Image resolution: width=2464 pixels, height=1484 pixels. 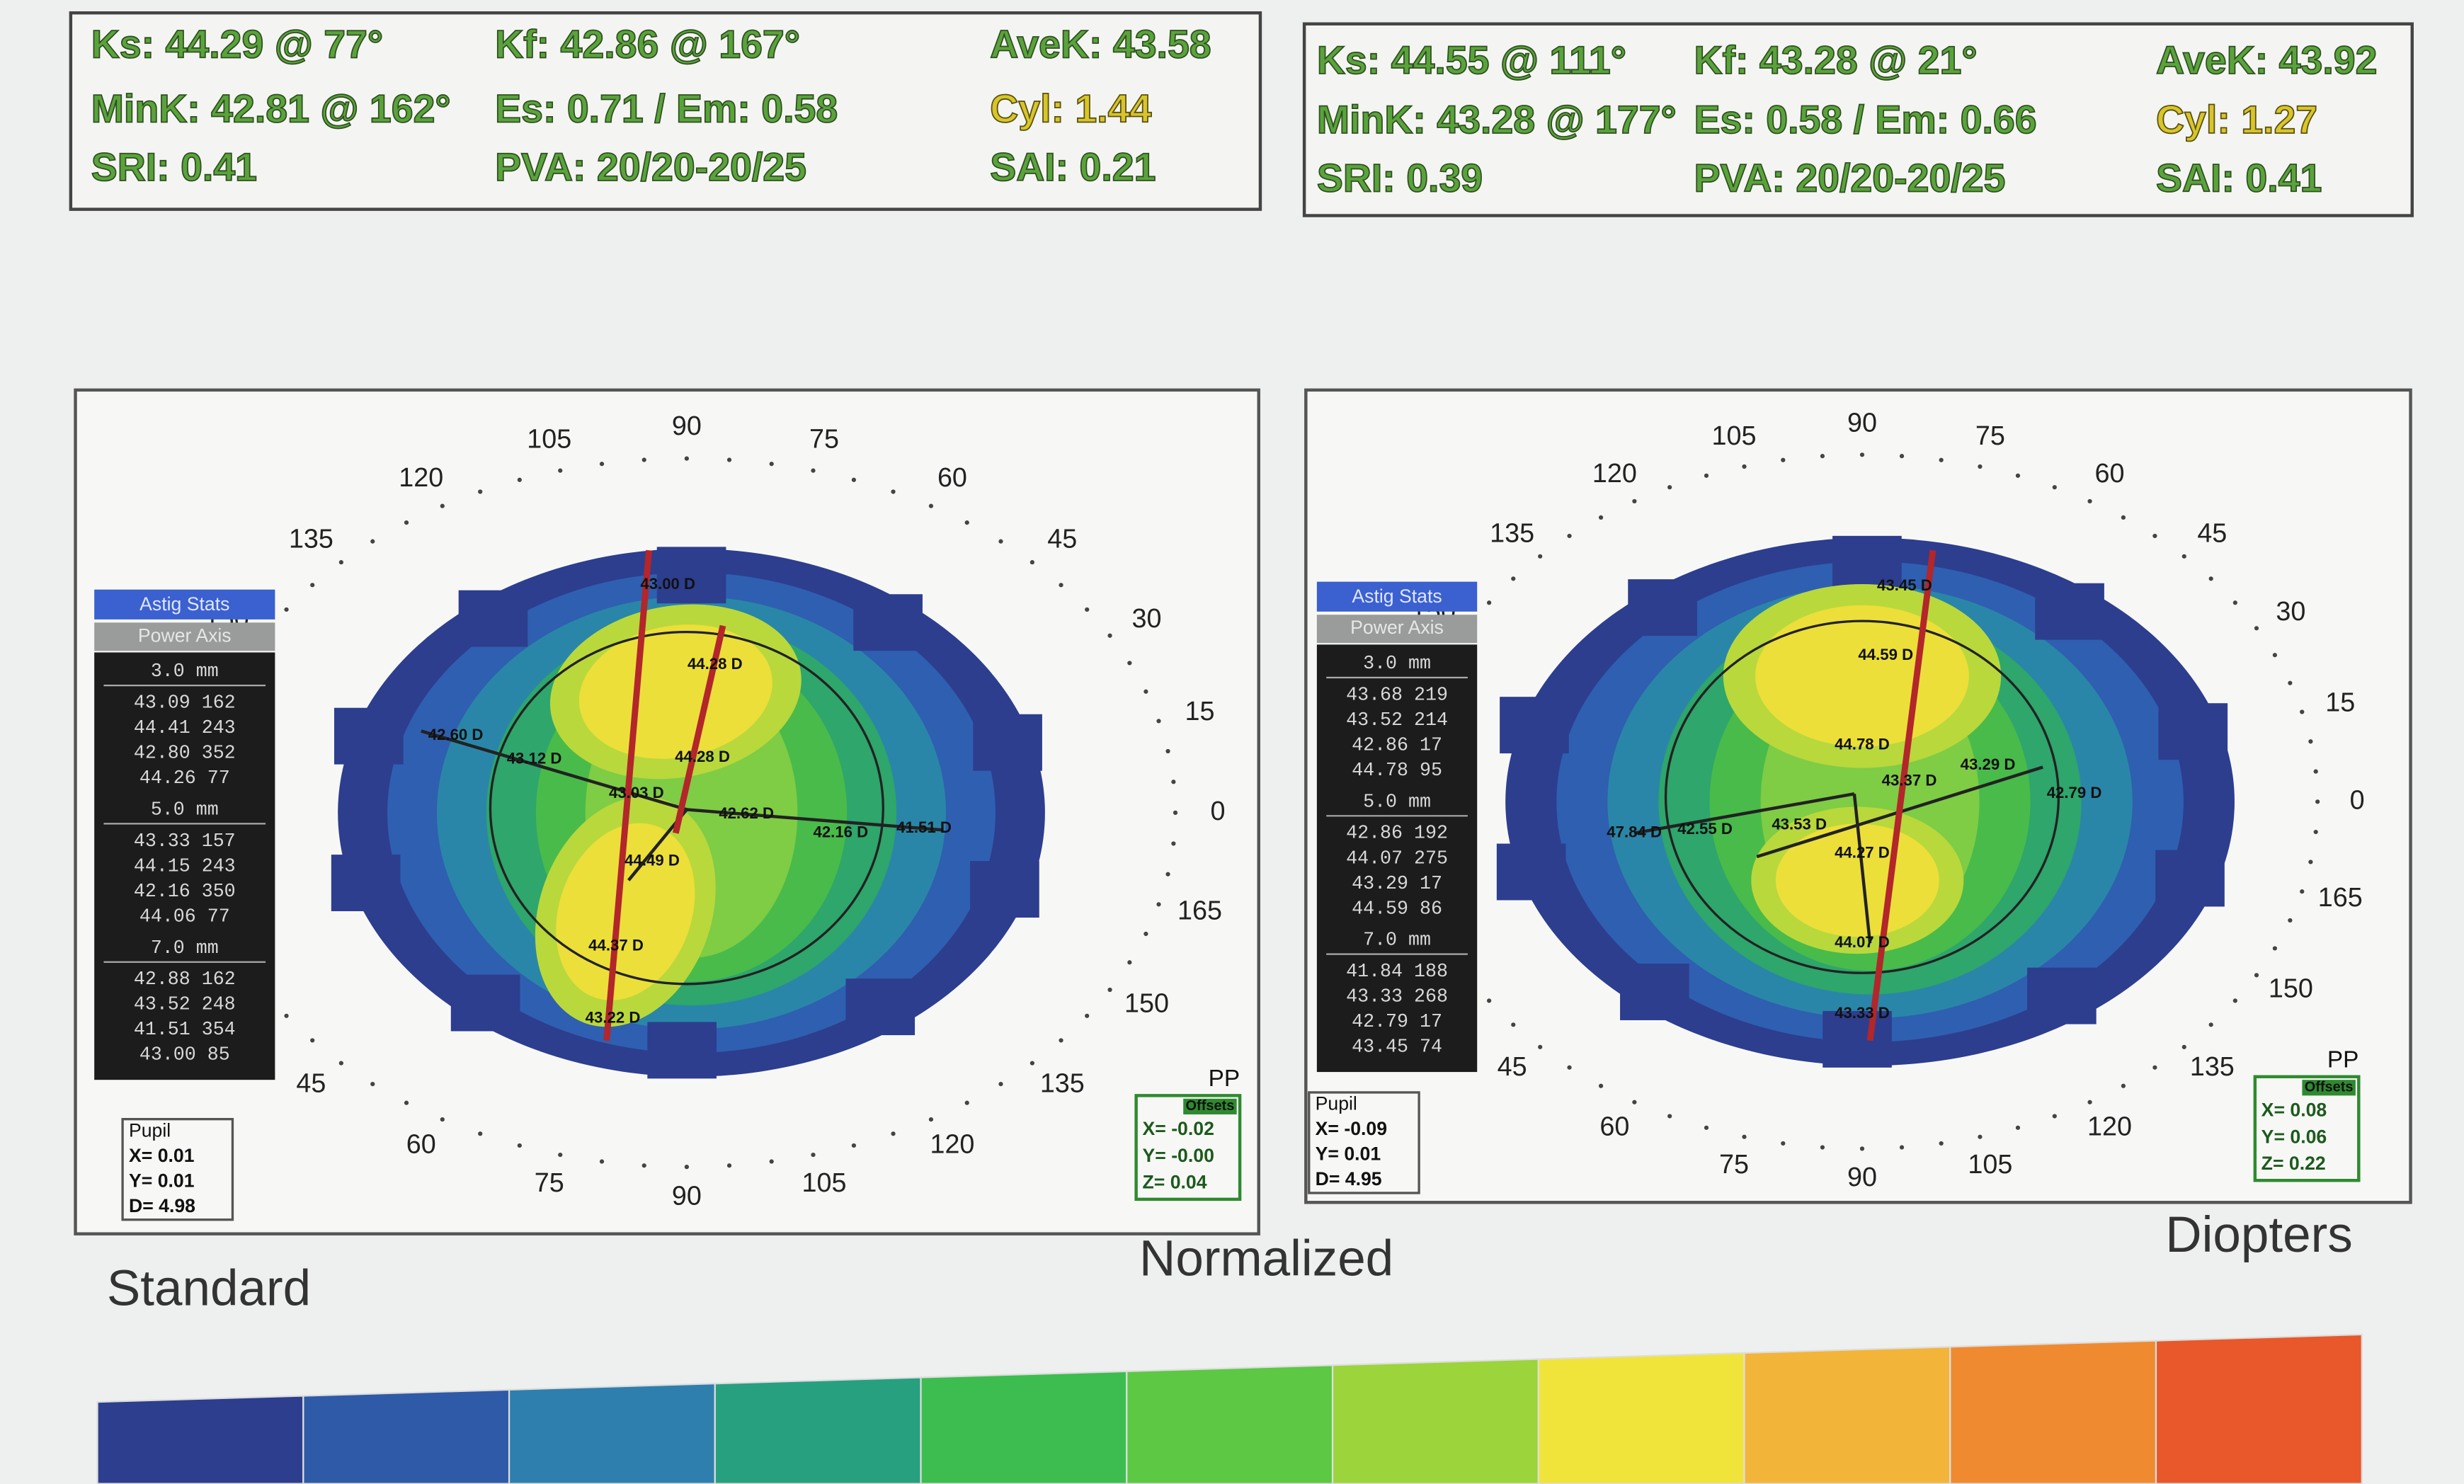 What do you see at coordinates (185, 703) in the screenshot?
I see `astig-row: 43.09 162` at bounding box center [185, 703].